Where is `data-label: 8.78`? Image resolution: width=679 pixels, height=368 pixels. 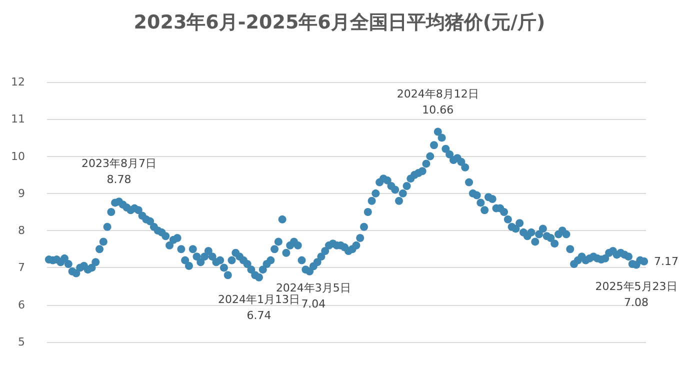 data-label: 8.78 is located at coordinates (119, 179).